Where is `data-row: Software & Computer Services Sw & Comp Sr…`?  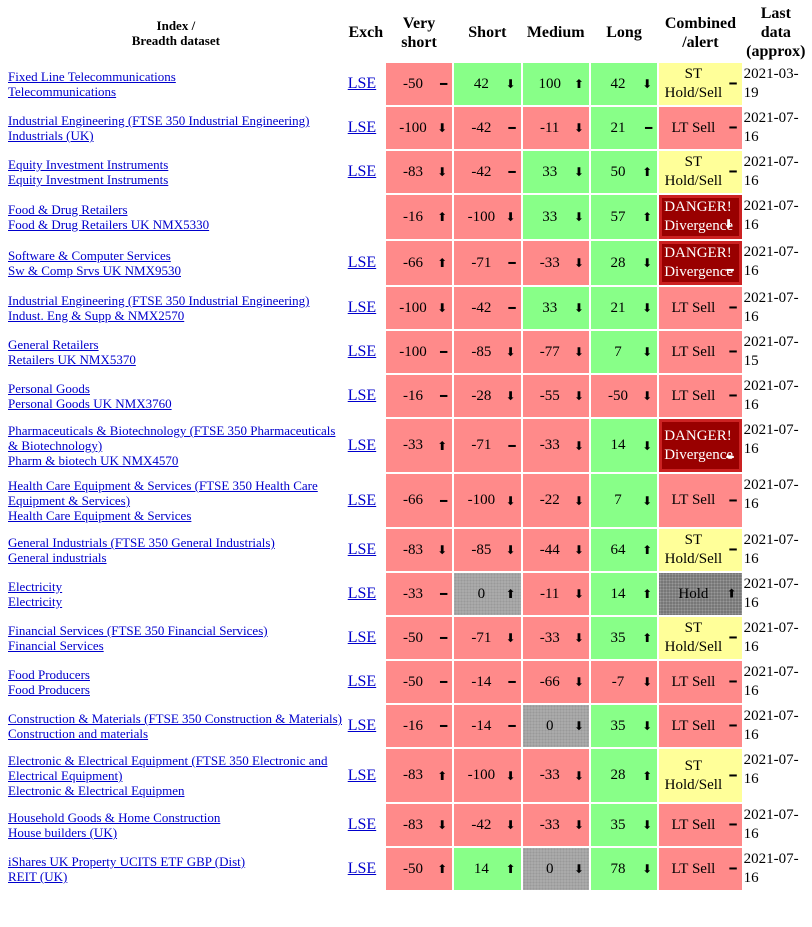
data-row: Software & Computer Services Sw & Comp Sr… is located at coordinates (407, 263).